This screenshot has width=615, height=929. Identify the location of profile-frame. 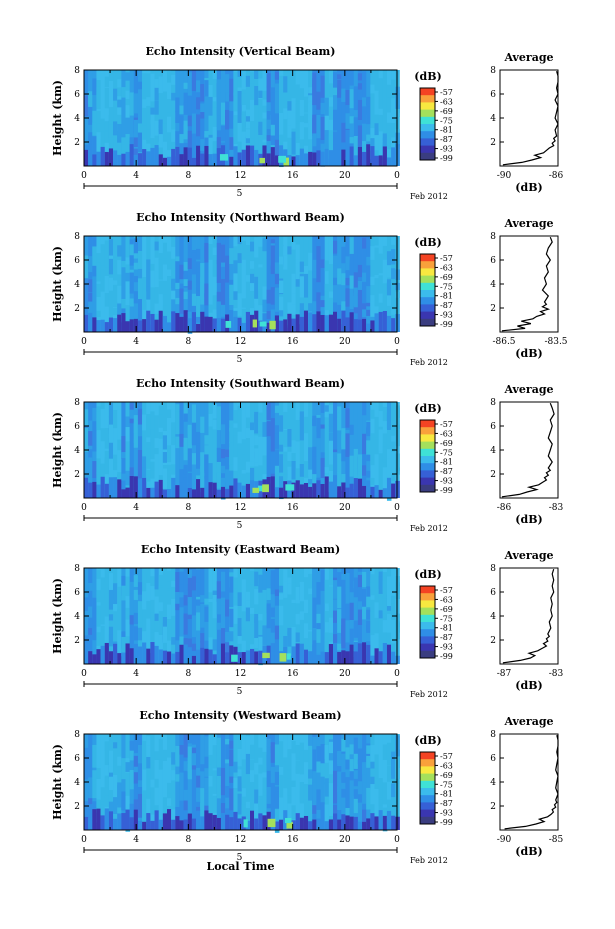
(529, 450).